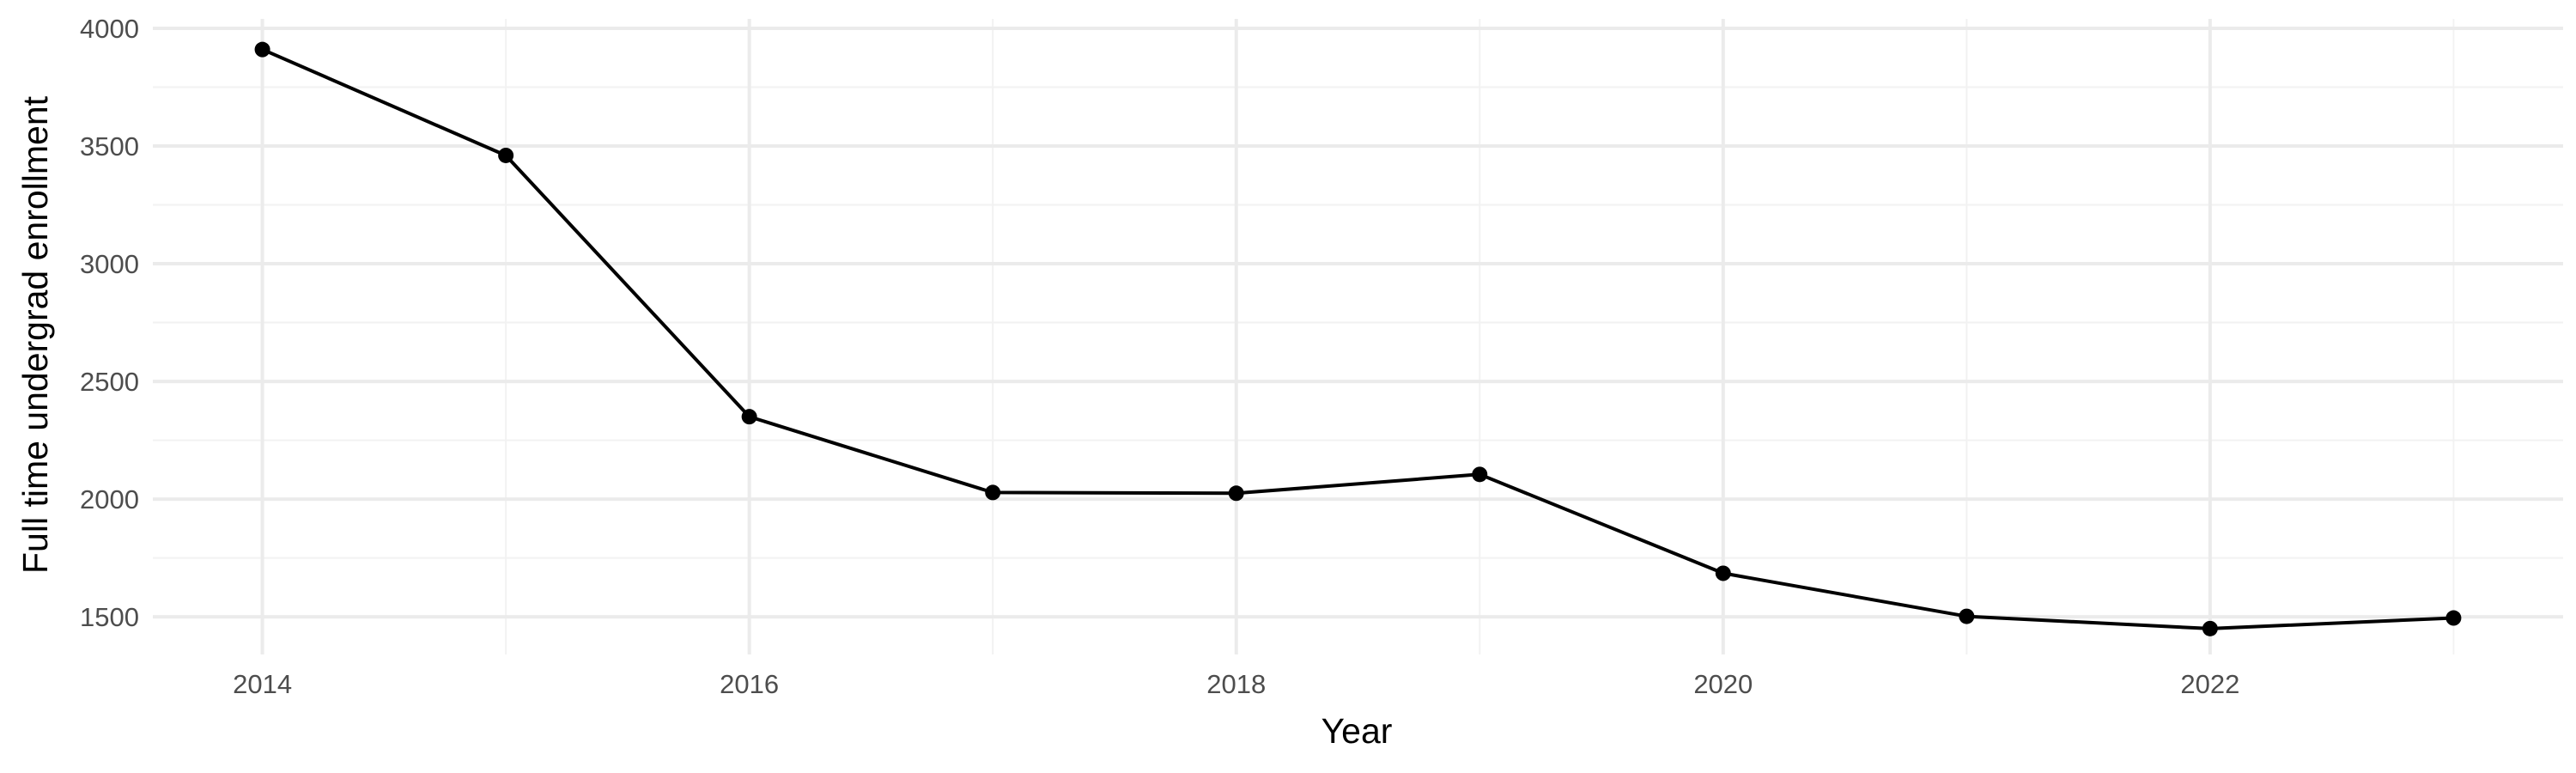  Describe the element at coordinates (749, 417) in the screenshot. I see `data-point-2016` at that location.